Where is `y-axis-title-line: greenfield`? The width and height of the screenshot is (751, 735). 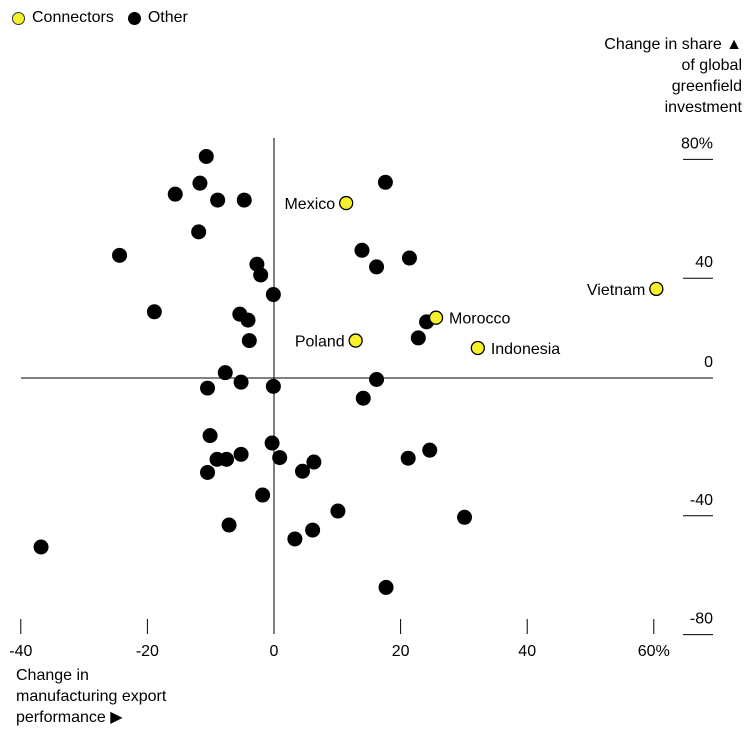 y-axis-title-line: greenfield is located at coordinates (706, 86).